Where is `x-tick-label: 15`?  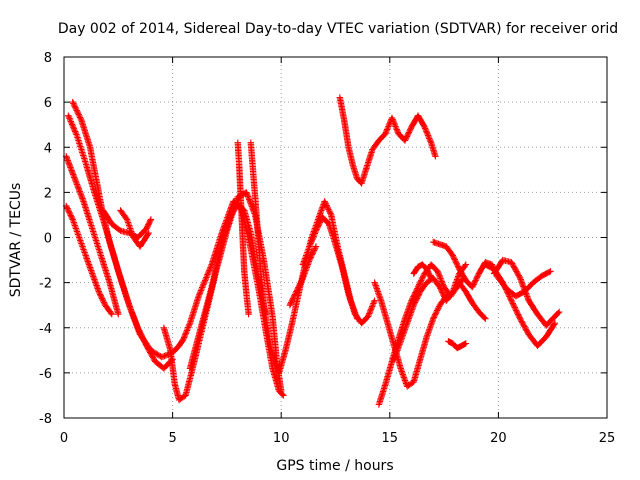
x-tick-label: 15 is located at coordinates (390, 438).